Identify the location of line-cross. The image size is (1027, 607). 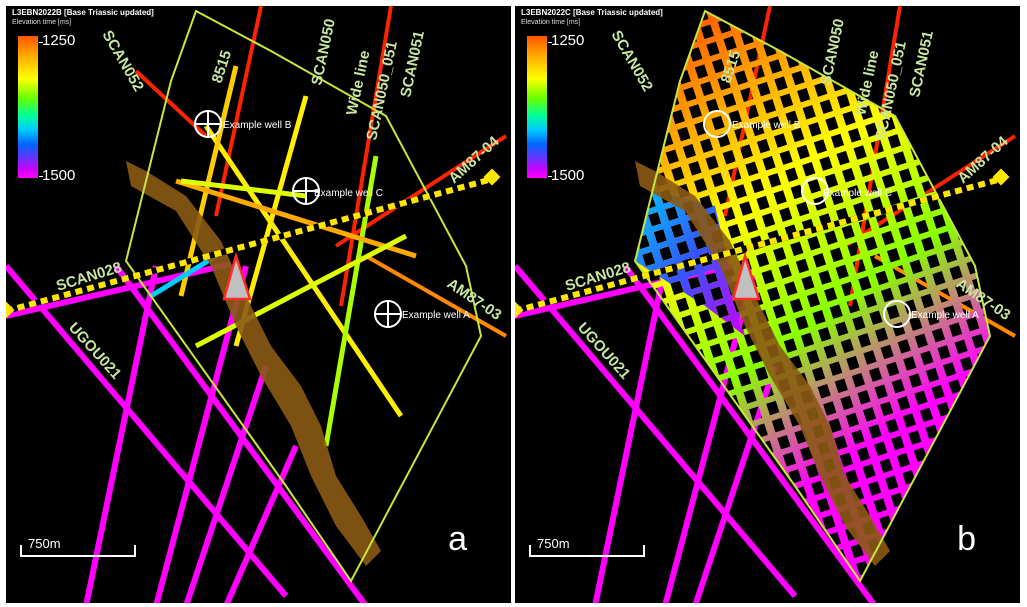
(301, 291).